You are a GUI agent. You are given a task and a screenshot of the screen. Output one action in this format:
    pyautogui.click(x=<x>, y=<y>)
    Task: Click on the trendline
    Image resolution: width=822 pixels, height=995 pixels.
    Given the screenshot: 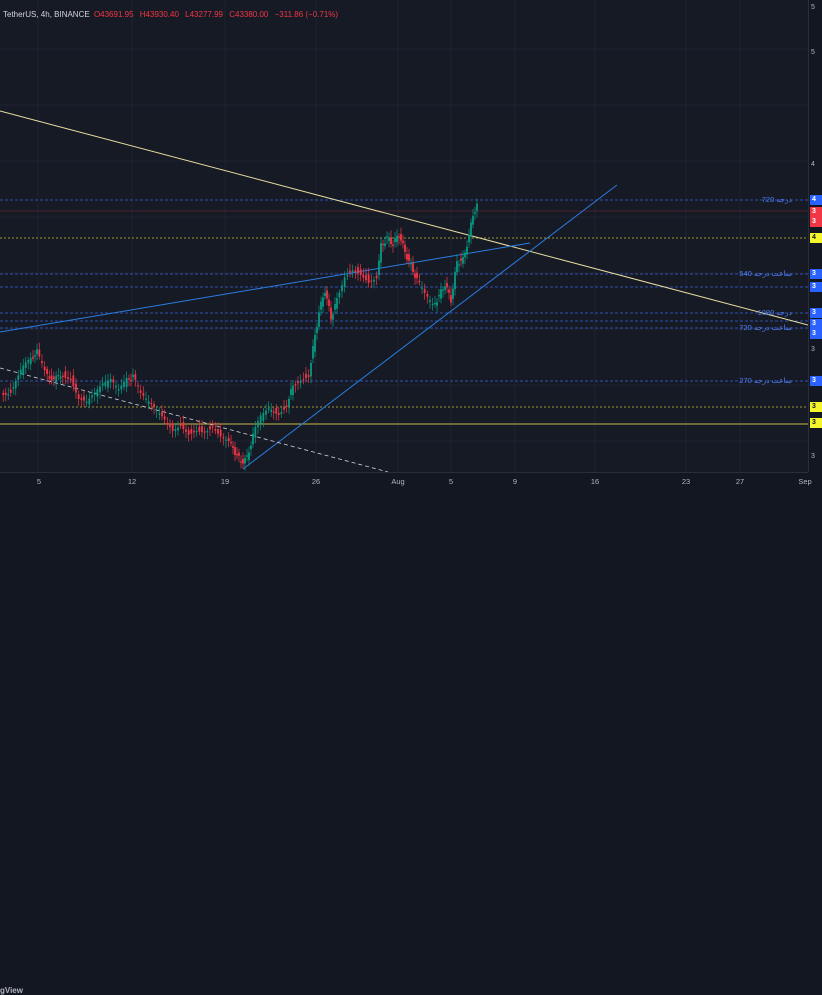 What is the action you would take?
    pyautogui.click(x=265, y=287)
    